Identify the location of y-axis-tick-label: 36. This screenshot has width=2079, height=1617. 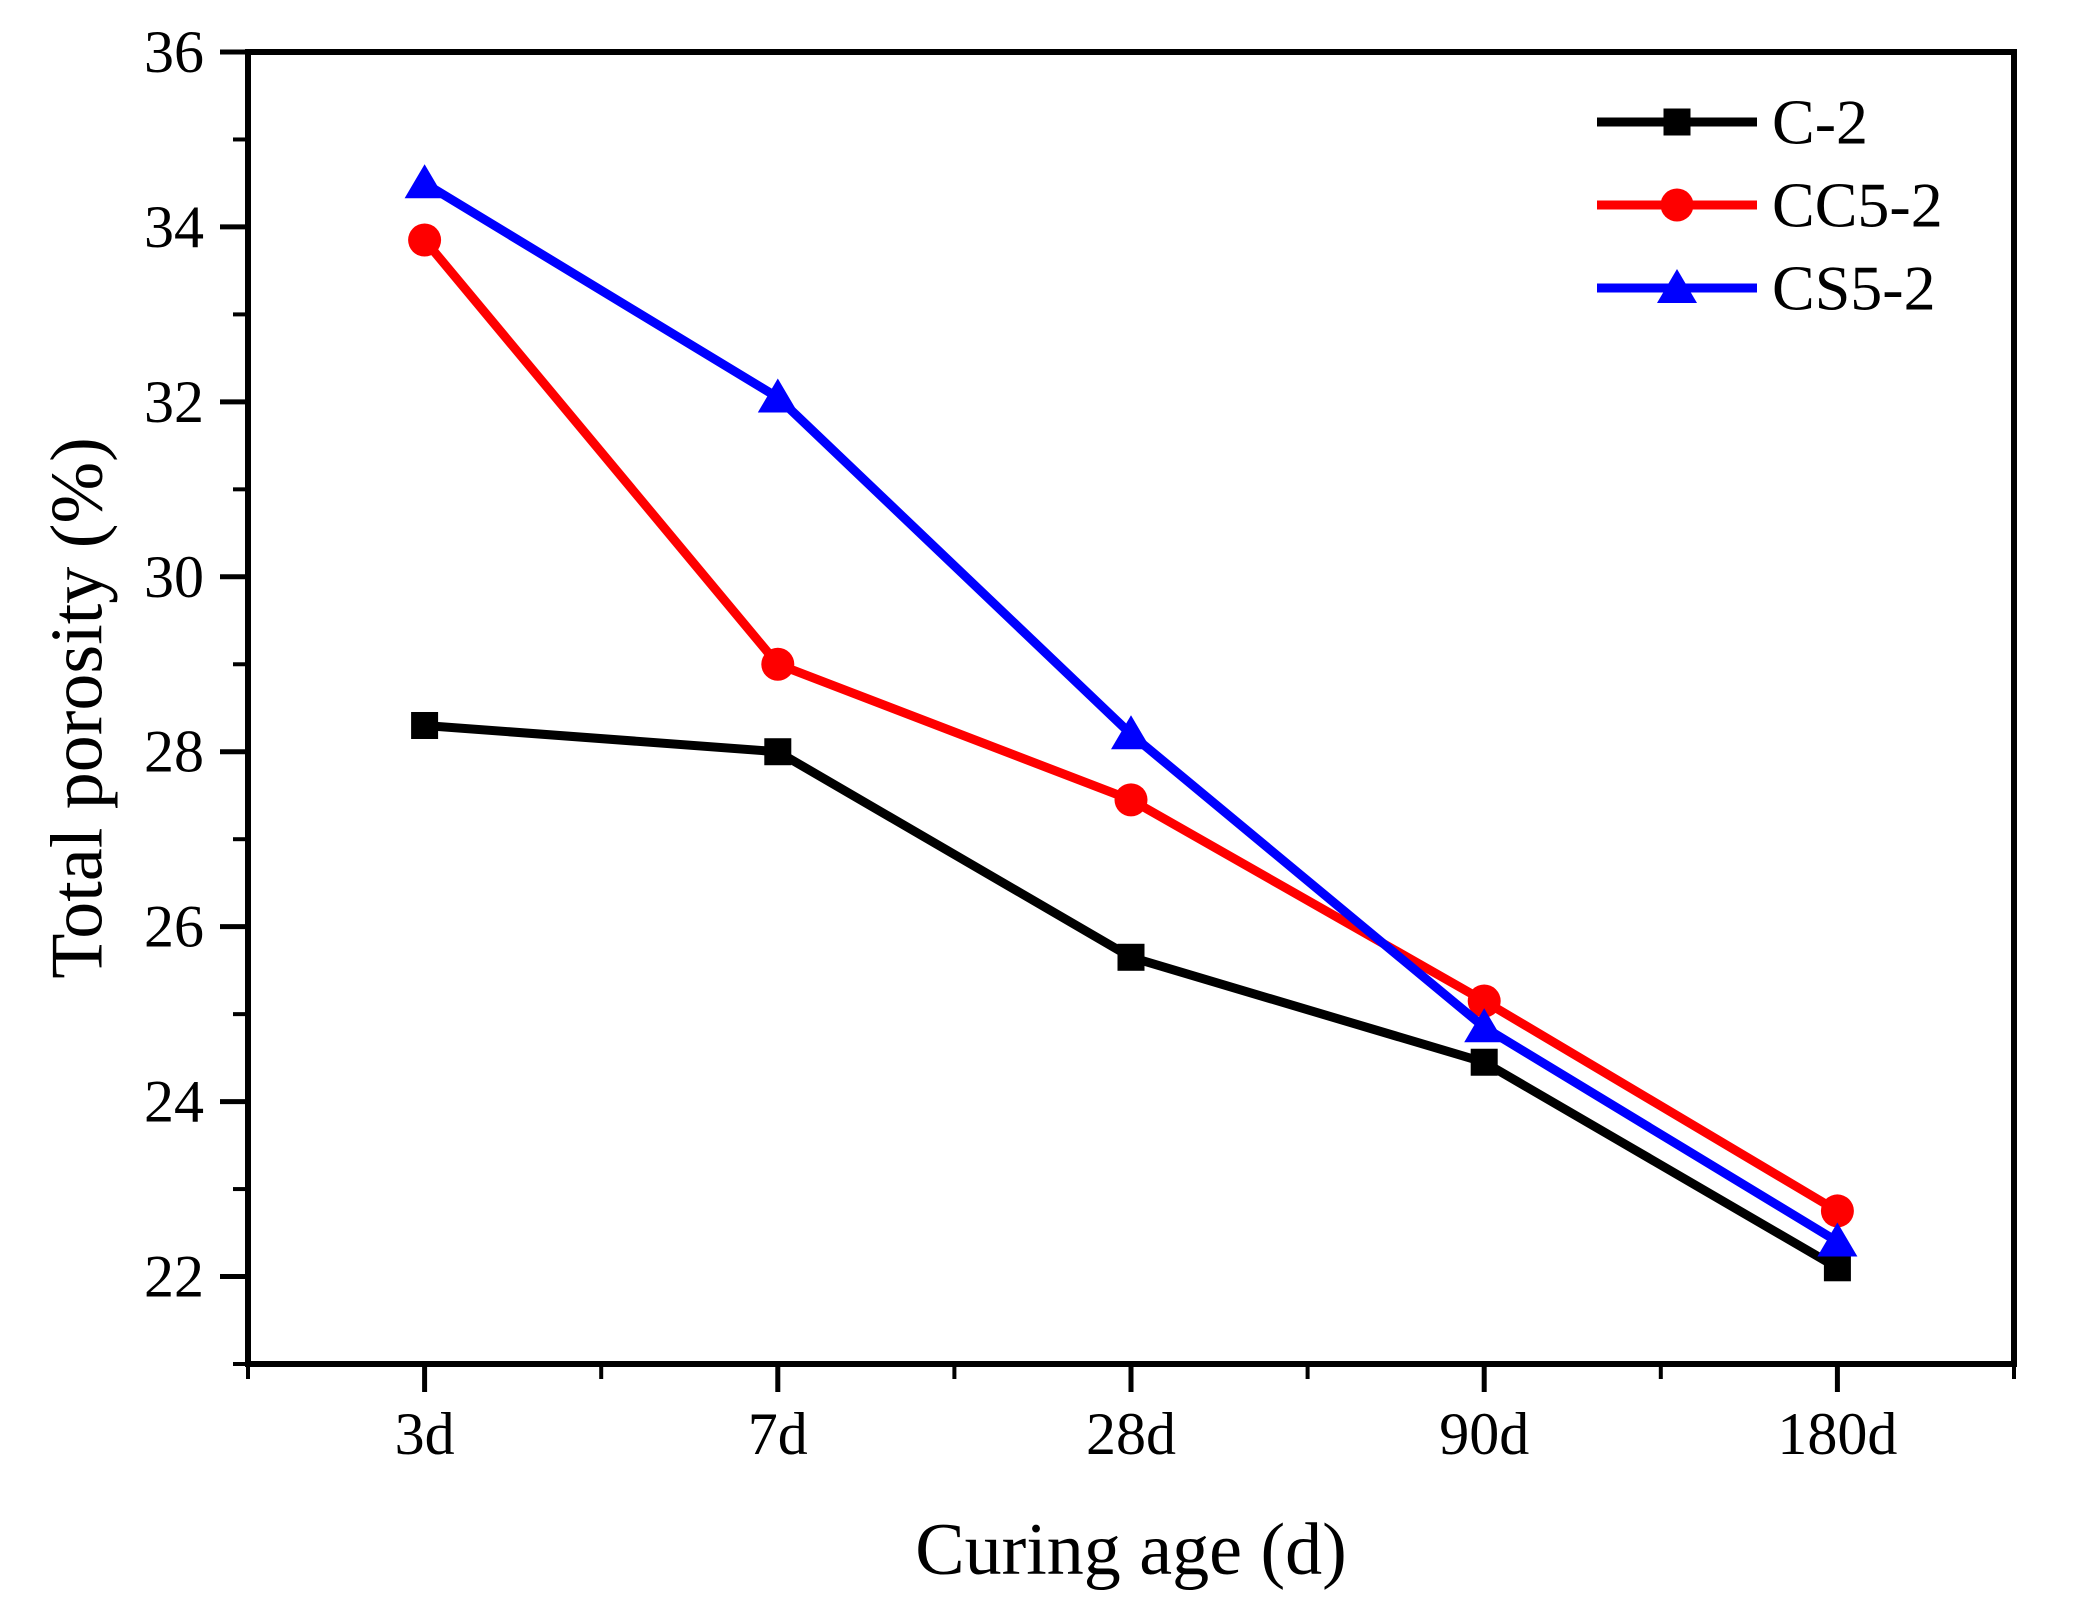
(174, 52).